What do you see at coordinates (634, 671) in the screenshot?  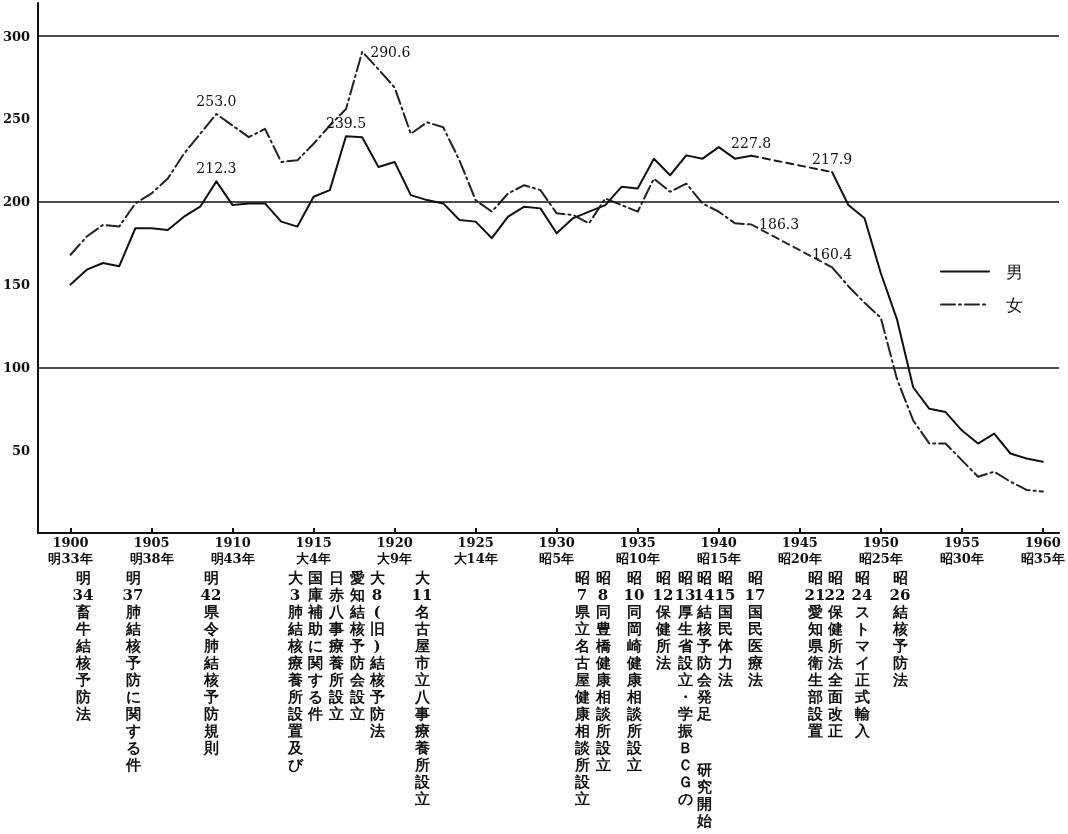 I see `text: 昭10同岡崎健康相談所設立` at bounding box center [634, 671].